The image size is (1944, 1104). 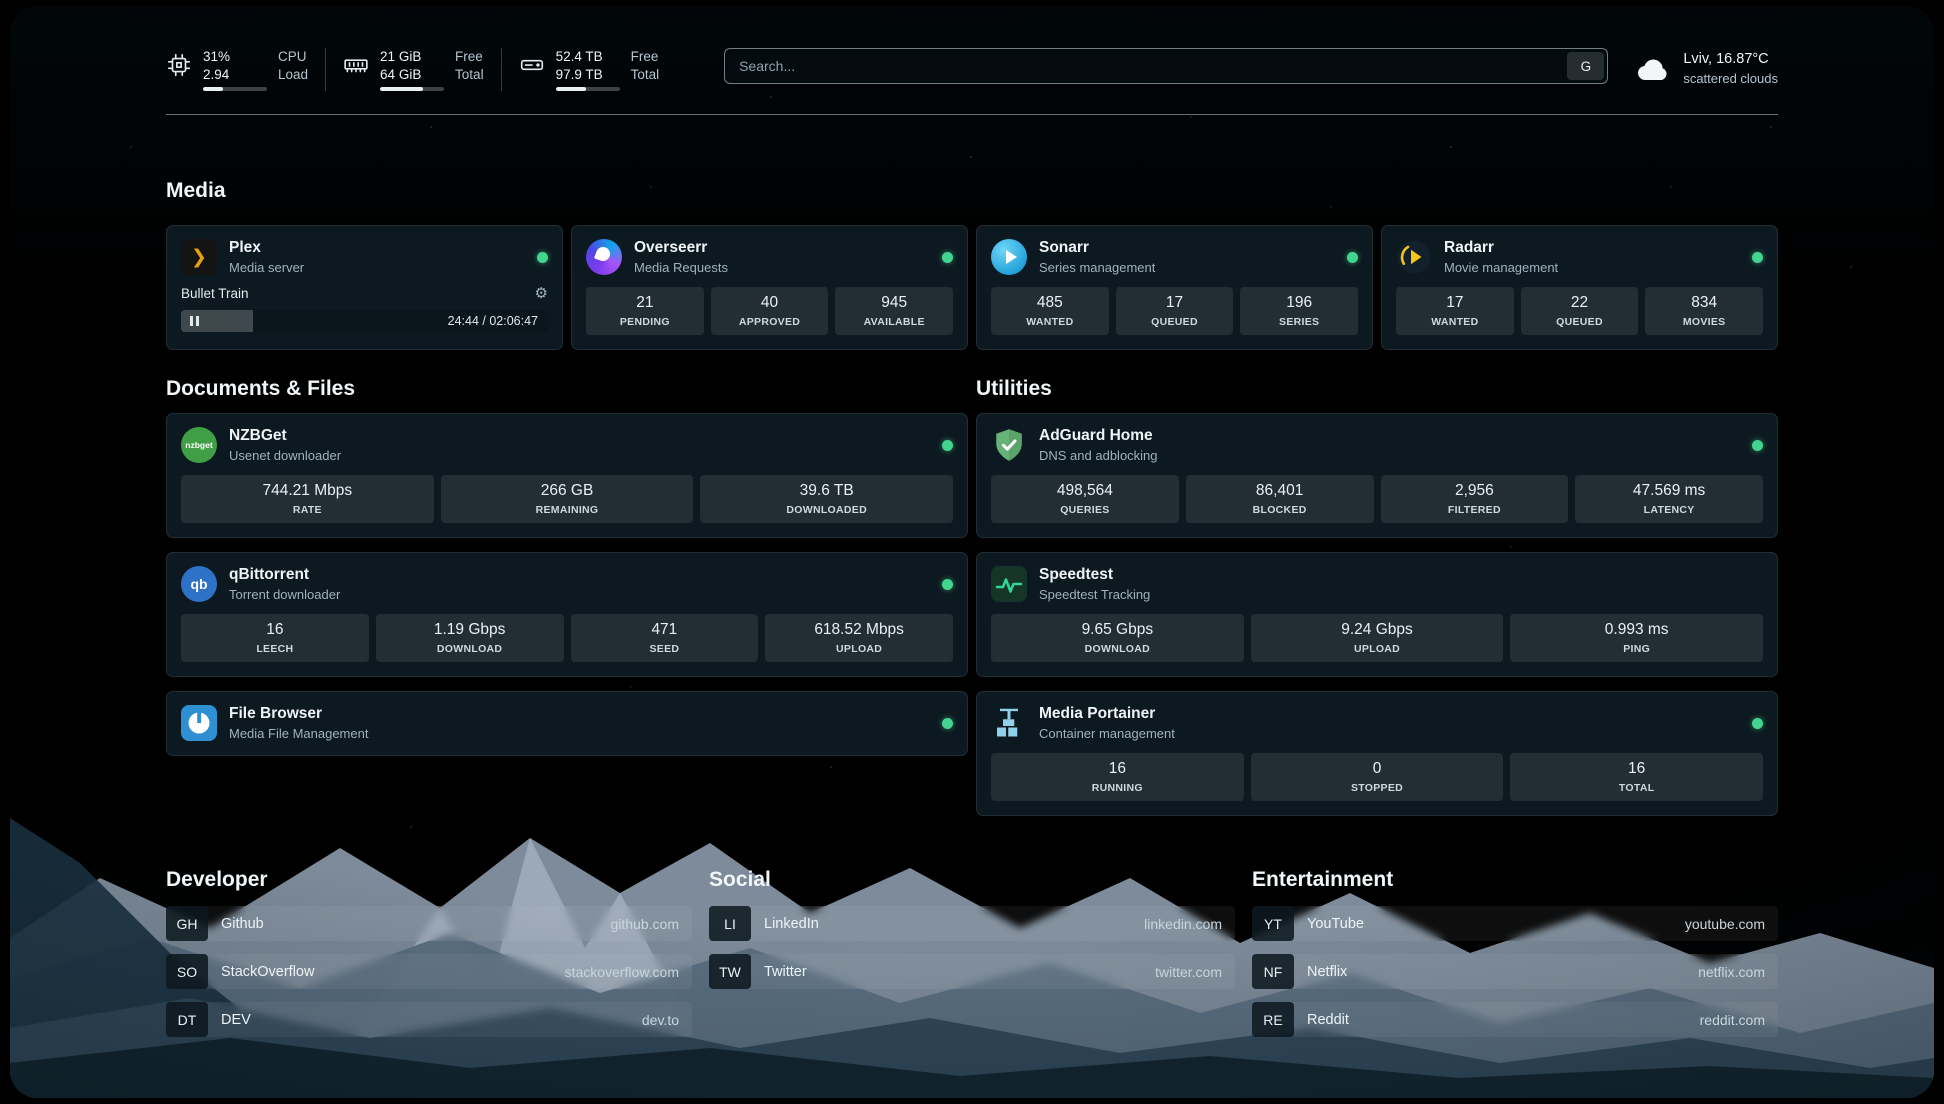 What do you see at coordinates (1299, 311) in the screenshot?
I see `stat-box: 196 SERIES` at bounding box center [1299, 311].